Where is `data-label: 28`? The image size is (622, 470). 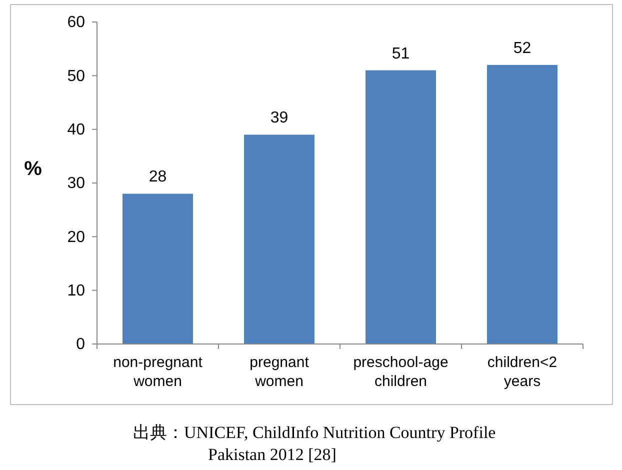 data-label: 28 is located at coordinates (157, 177).